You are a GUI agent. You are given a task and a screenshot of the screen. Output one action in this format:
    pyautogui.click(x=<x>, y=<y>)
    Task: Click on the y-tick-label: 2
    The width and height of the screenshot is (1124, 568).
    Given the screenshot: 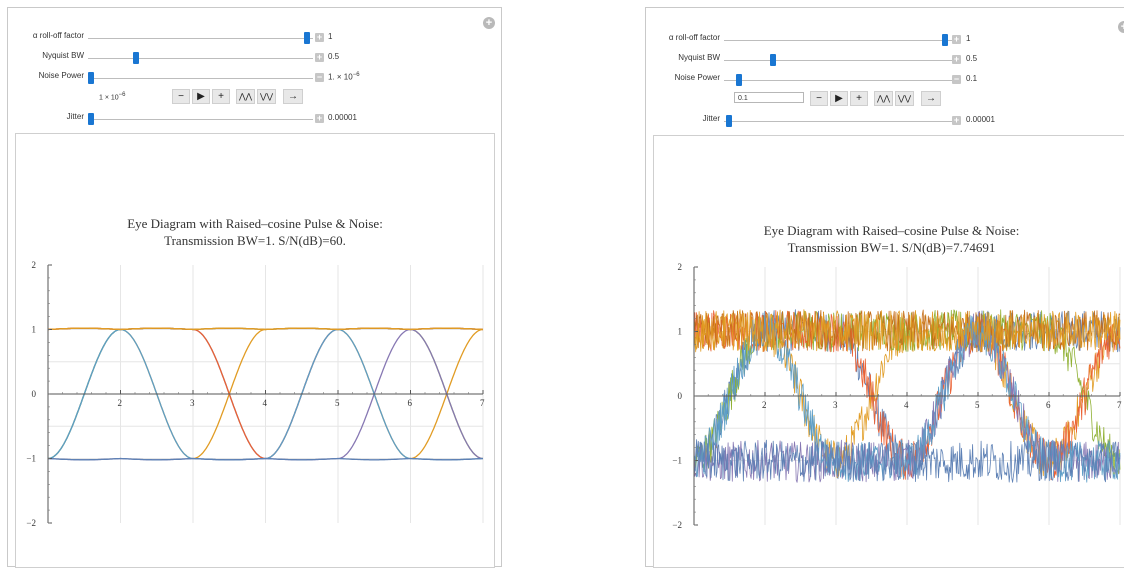 What is the action you would take?
    pyautogui.click(x=680, y=267)
    